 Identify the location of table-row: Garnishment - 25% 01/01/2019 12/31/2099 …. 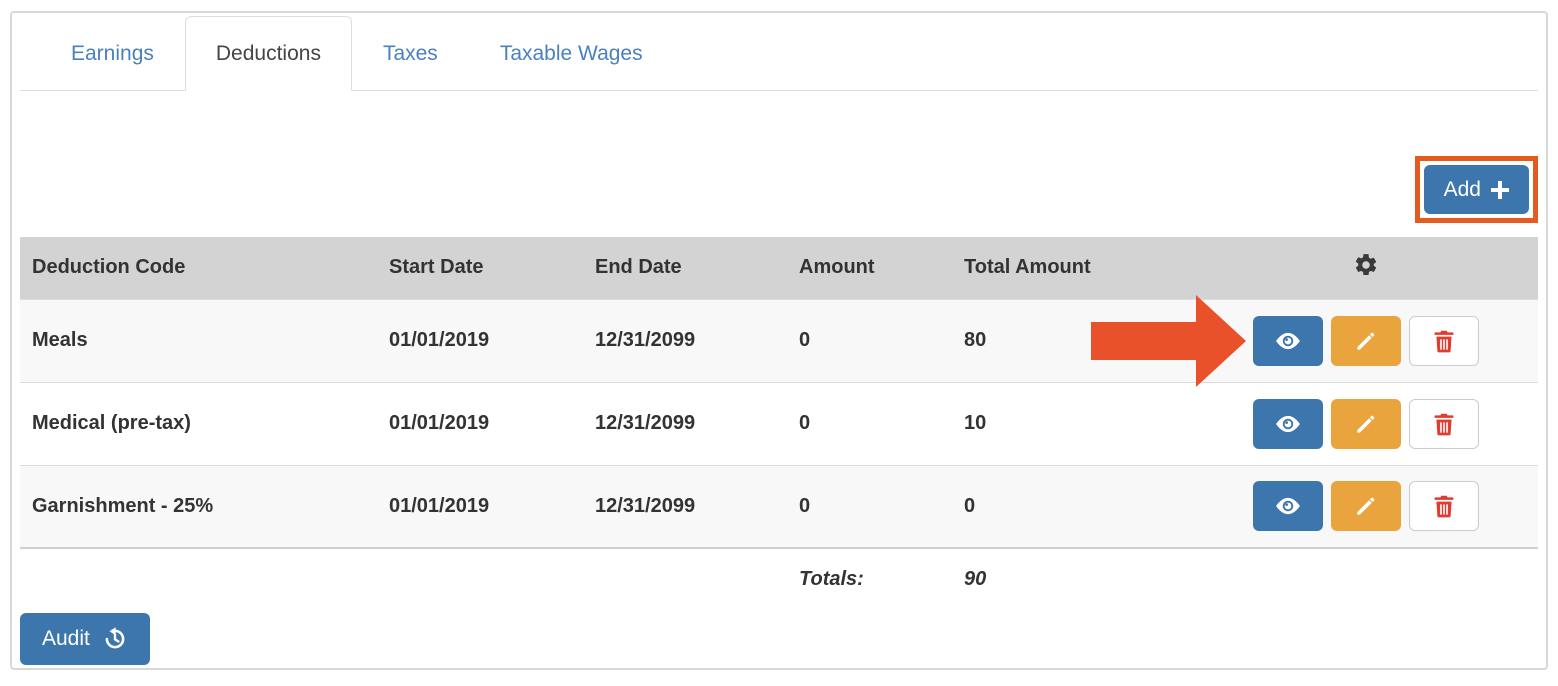
(779, 506).